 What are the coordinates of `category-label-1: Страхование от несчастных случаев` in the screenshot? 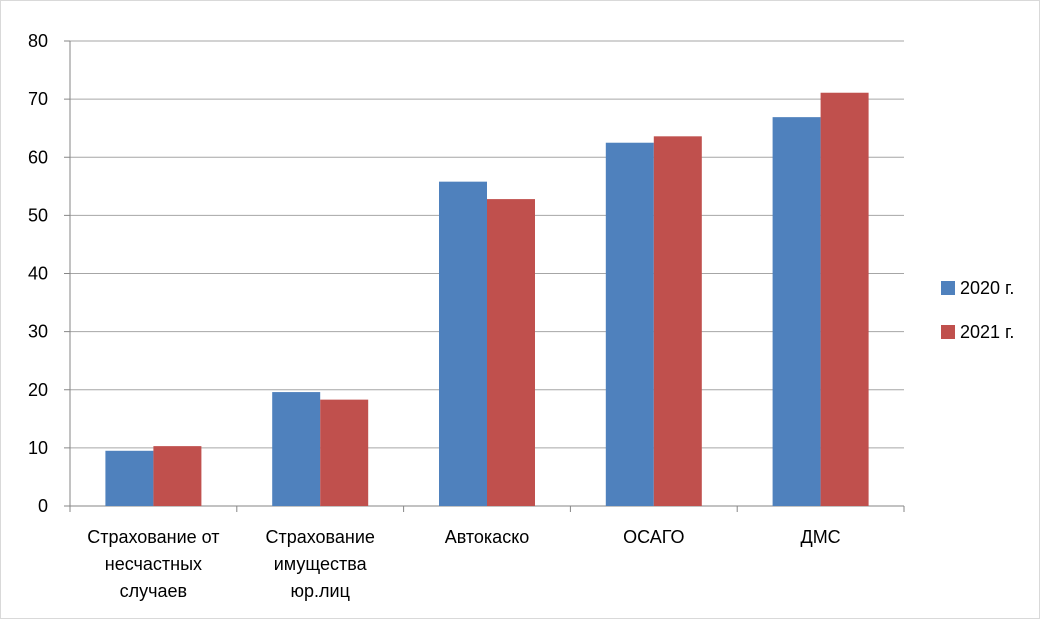 It's located at (153, 564).